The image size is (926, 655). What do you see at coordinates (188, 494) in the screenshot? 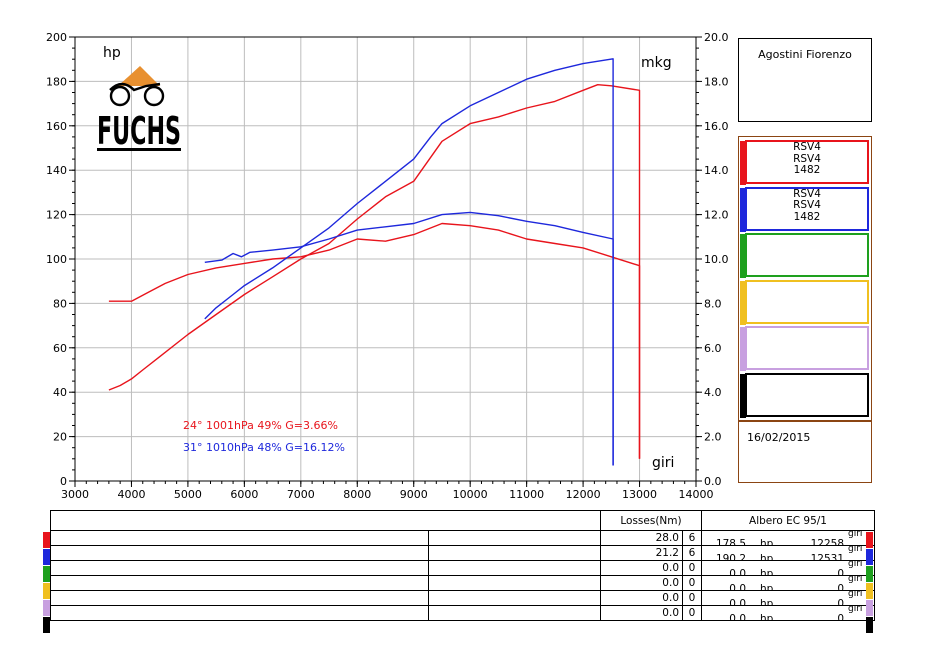
I see `x-tick-label: 5000` at bounding box center [188, 494].